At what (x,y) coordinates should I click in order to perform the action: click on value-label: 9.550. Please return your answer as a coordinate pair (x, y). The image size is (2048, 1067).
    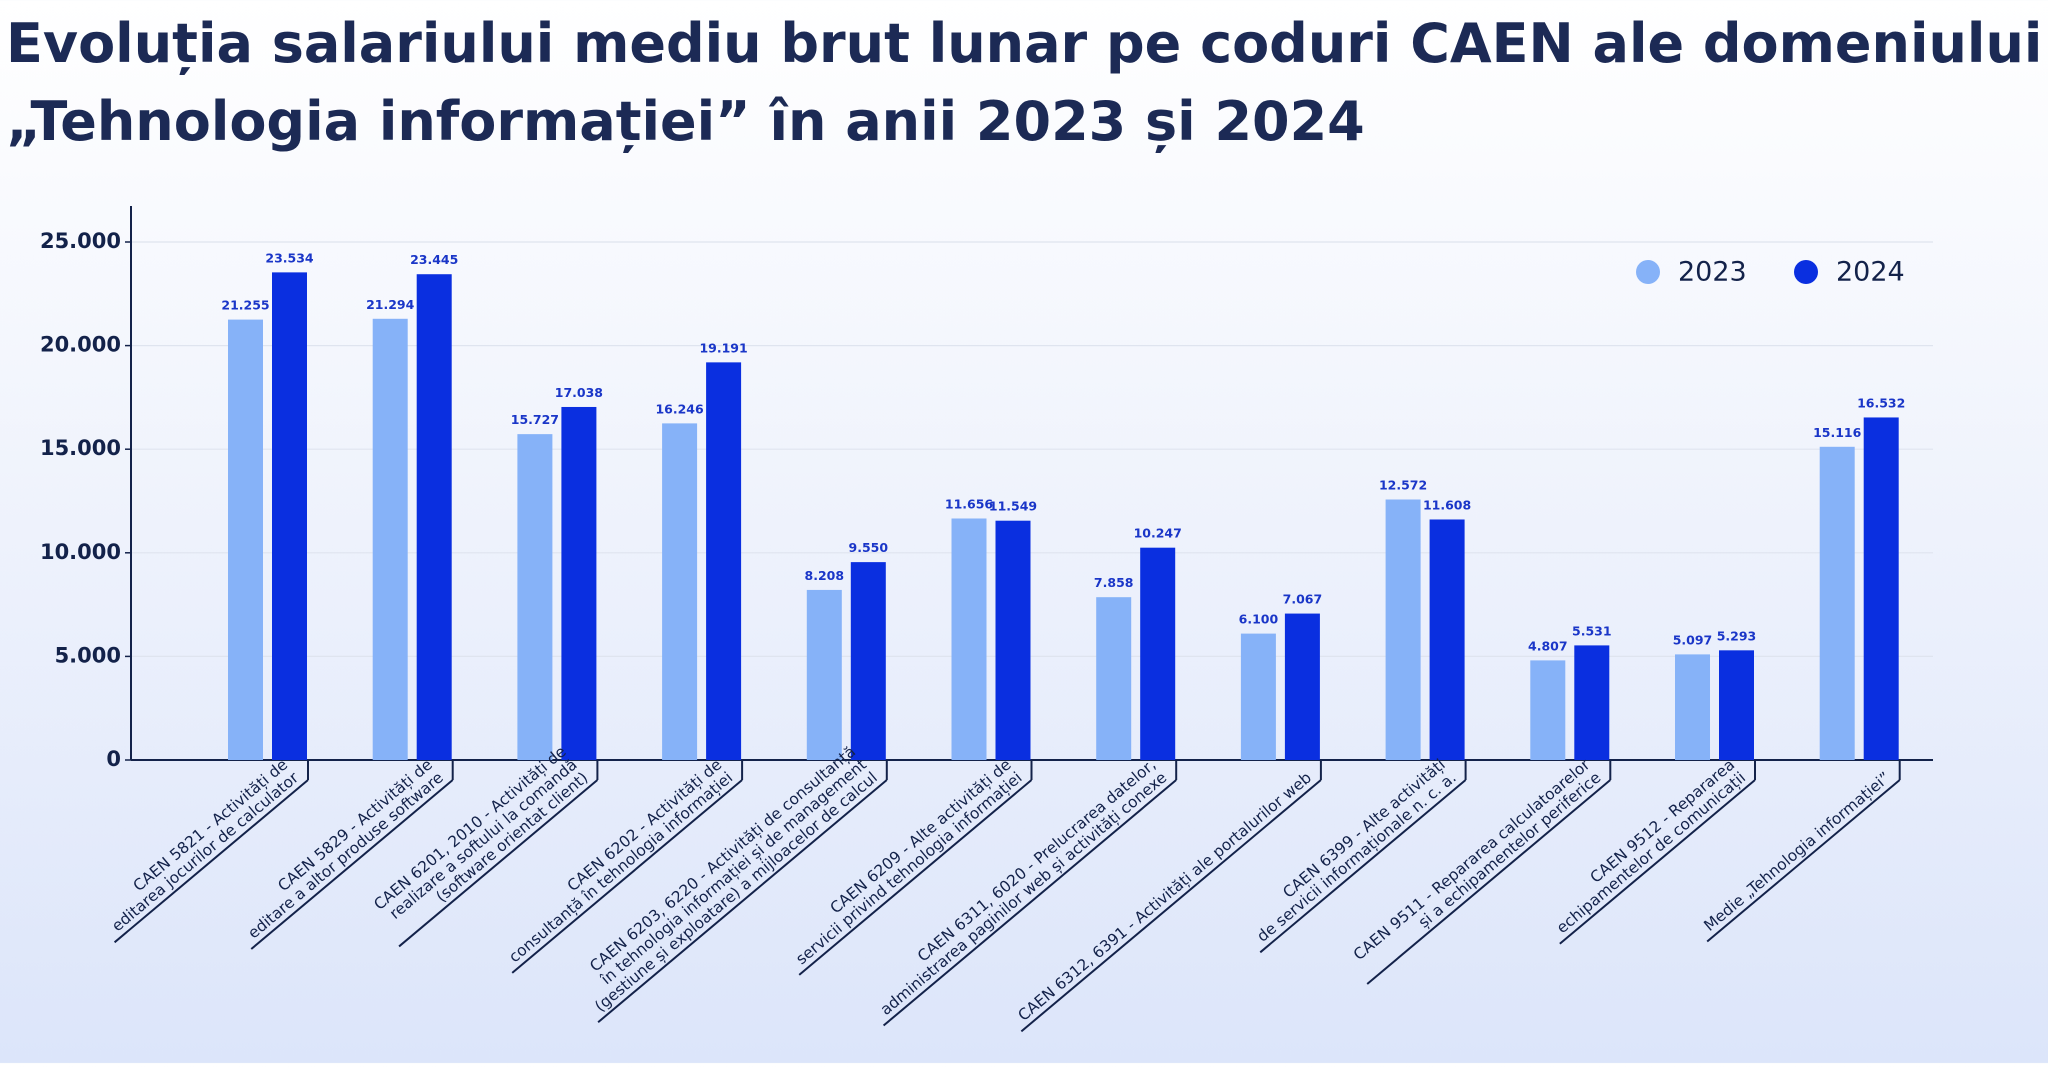
    Looking at the image, I should click on (869, 547).